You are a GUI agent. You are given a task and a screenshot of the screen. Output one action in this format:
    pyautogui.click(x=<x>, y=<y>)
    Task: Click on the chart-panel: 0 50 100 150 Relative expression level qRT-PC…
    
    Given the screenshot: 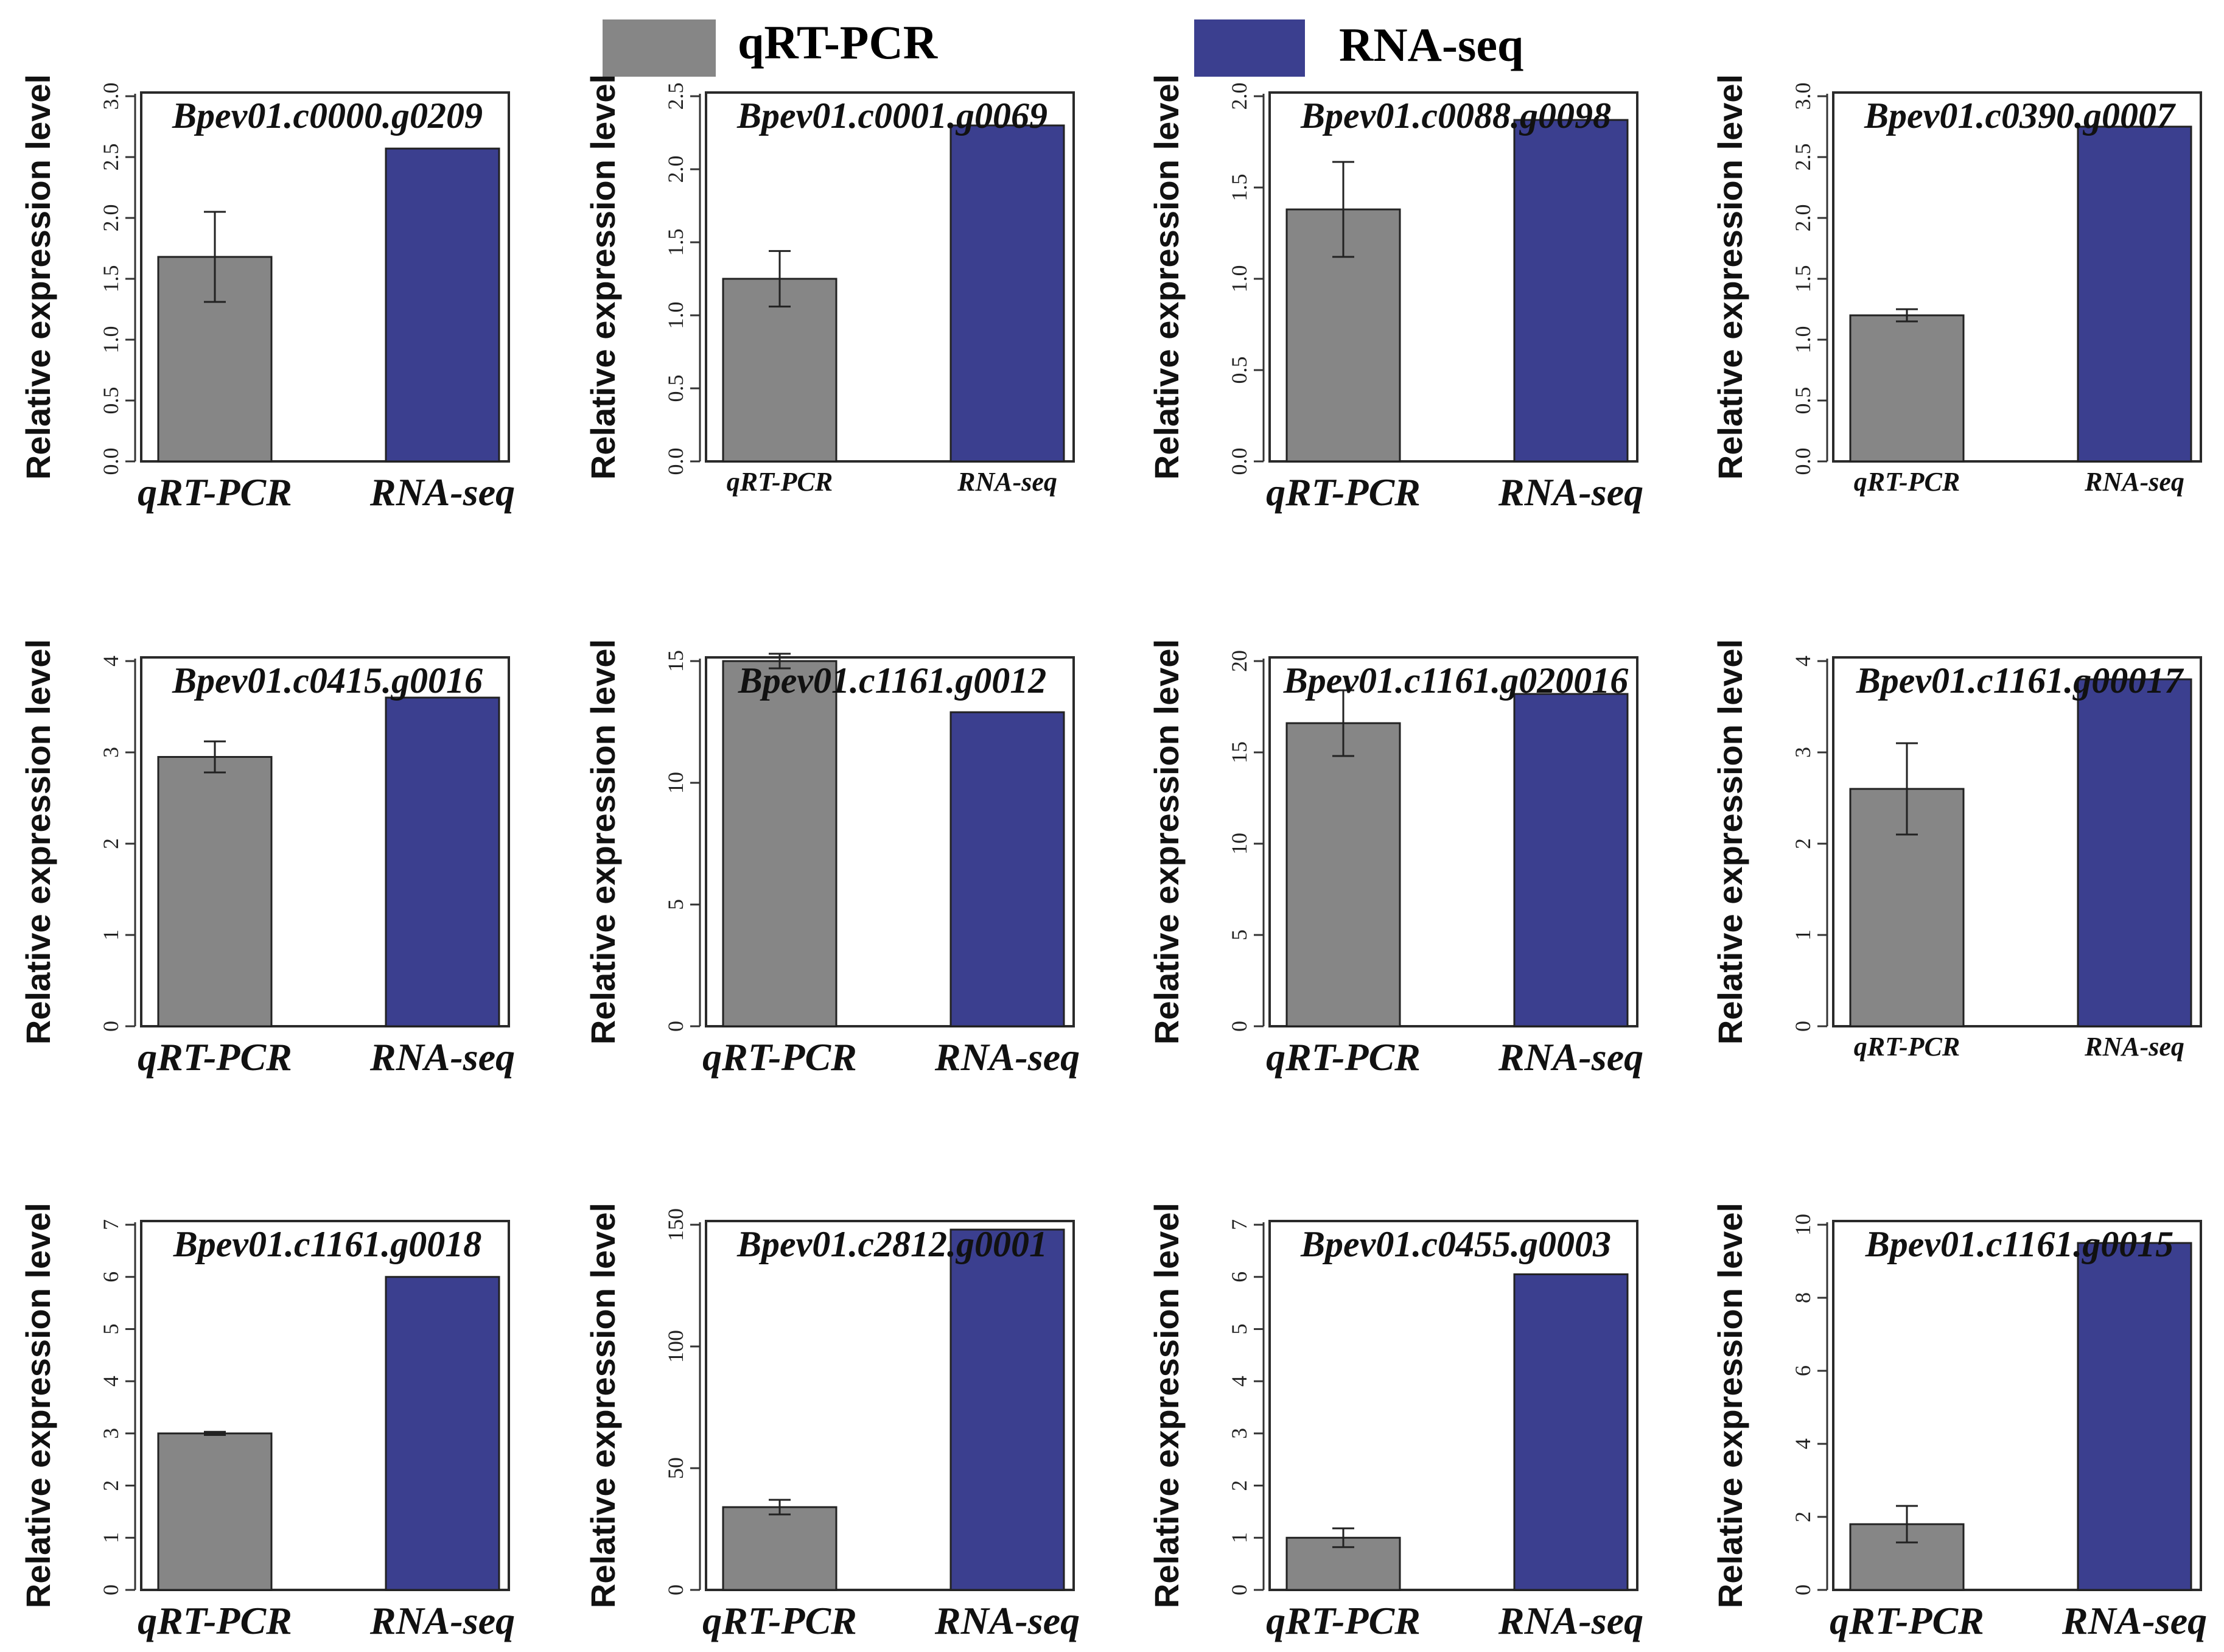 What is the action you would take?
    pyautogui.click(x=832, y=1423)
    